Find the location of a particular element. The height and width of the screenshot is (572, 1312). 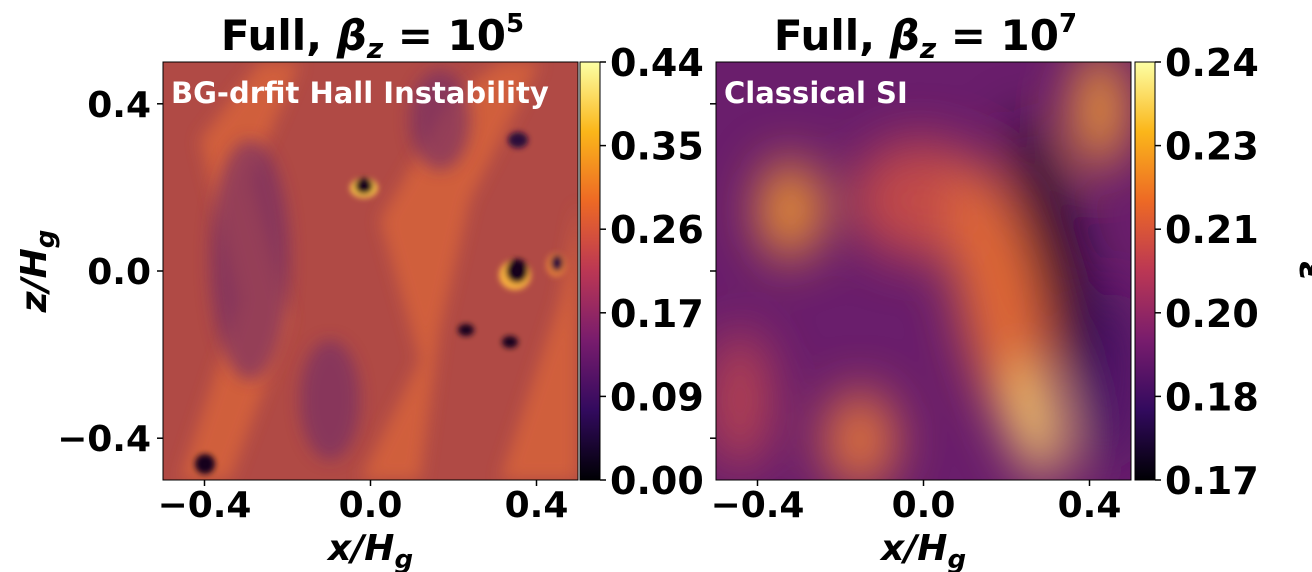

annotation: Classical SI is located at coordinates (816, 93).